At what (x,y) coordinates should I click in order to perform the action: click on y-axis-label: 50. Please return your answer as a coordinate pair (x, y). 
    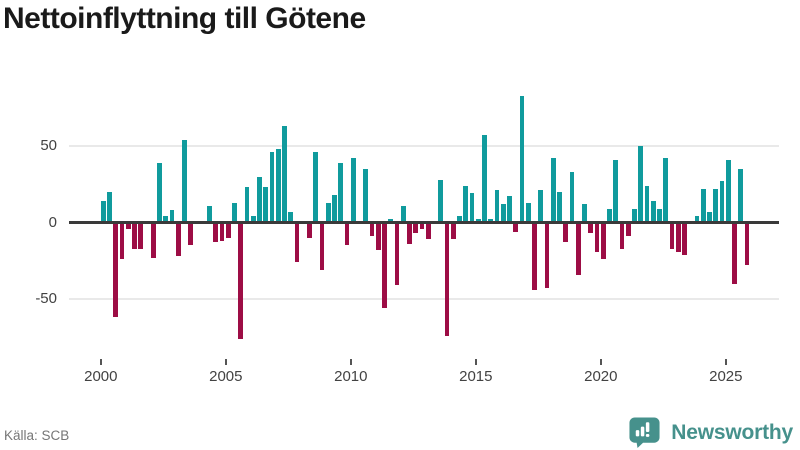
    Looking at the image, I should click on (48, 145).